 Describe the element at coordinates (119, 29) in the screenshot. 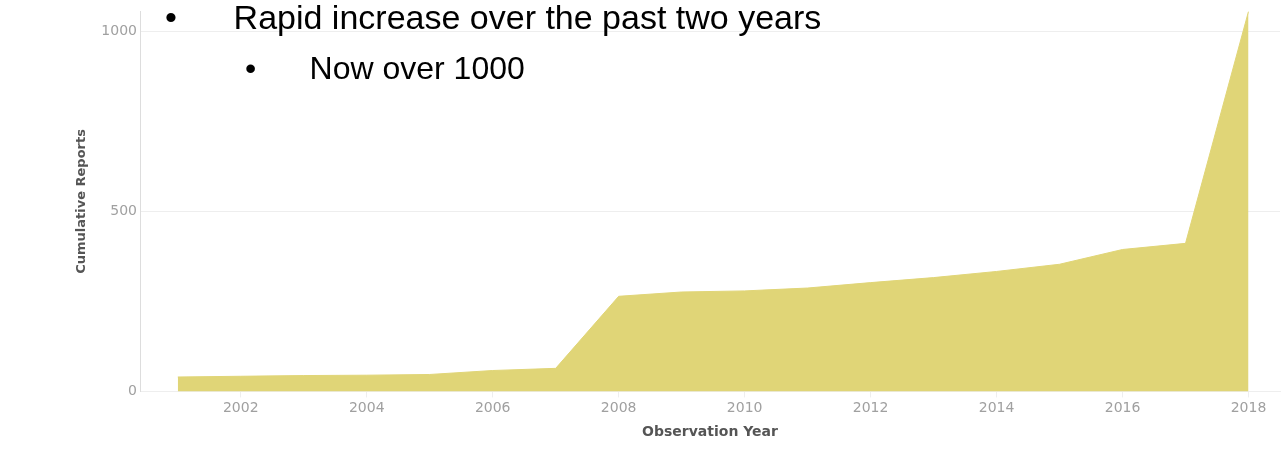

I see `y-tick-label: 1000` at that location.